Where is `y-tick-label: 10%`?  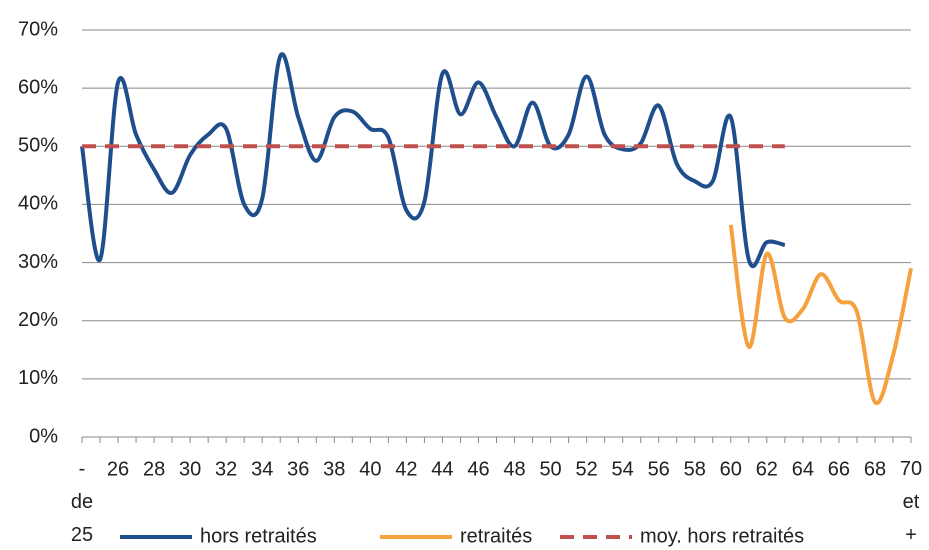
y-tick-label: 10% is located at coordinates (38, 378).